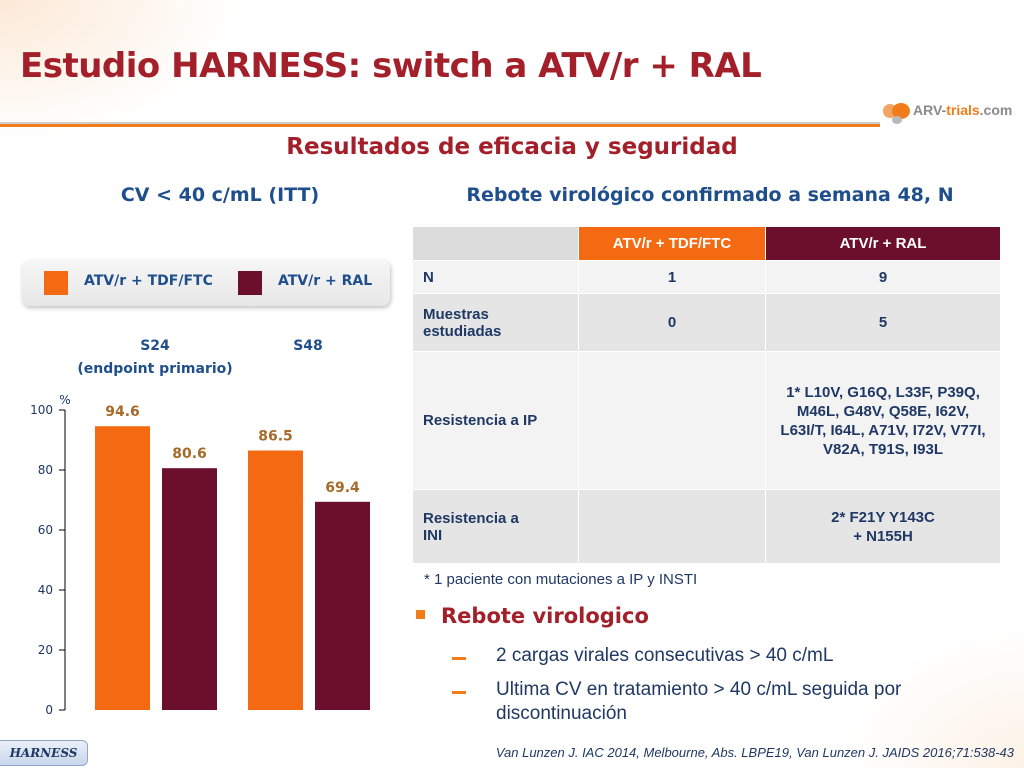 The image size is (1024, 768). Describe the element at coordinates (44, 753) in the screenshot. I see `study-badge: HARNESS` at that location.